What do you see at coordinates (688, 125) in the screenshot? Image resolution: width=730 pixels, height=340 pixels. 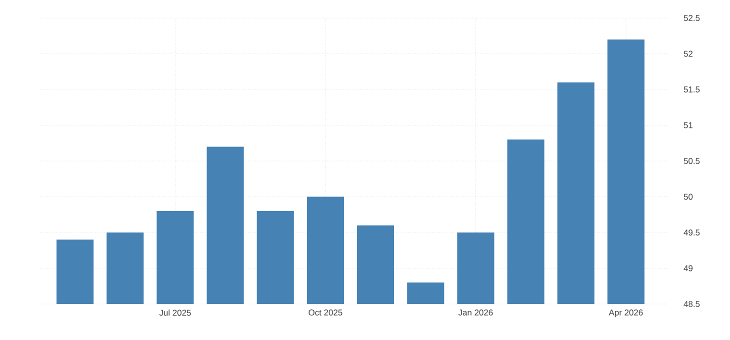 I see `y-tick-label: 51` at bounding box center [688, 125].